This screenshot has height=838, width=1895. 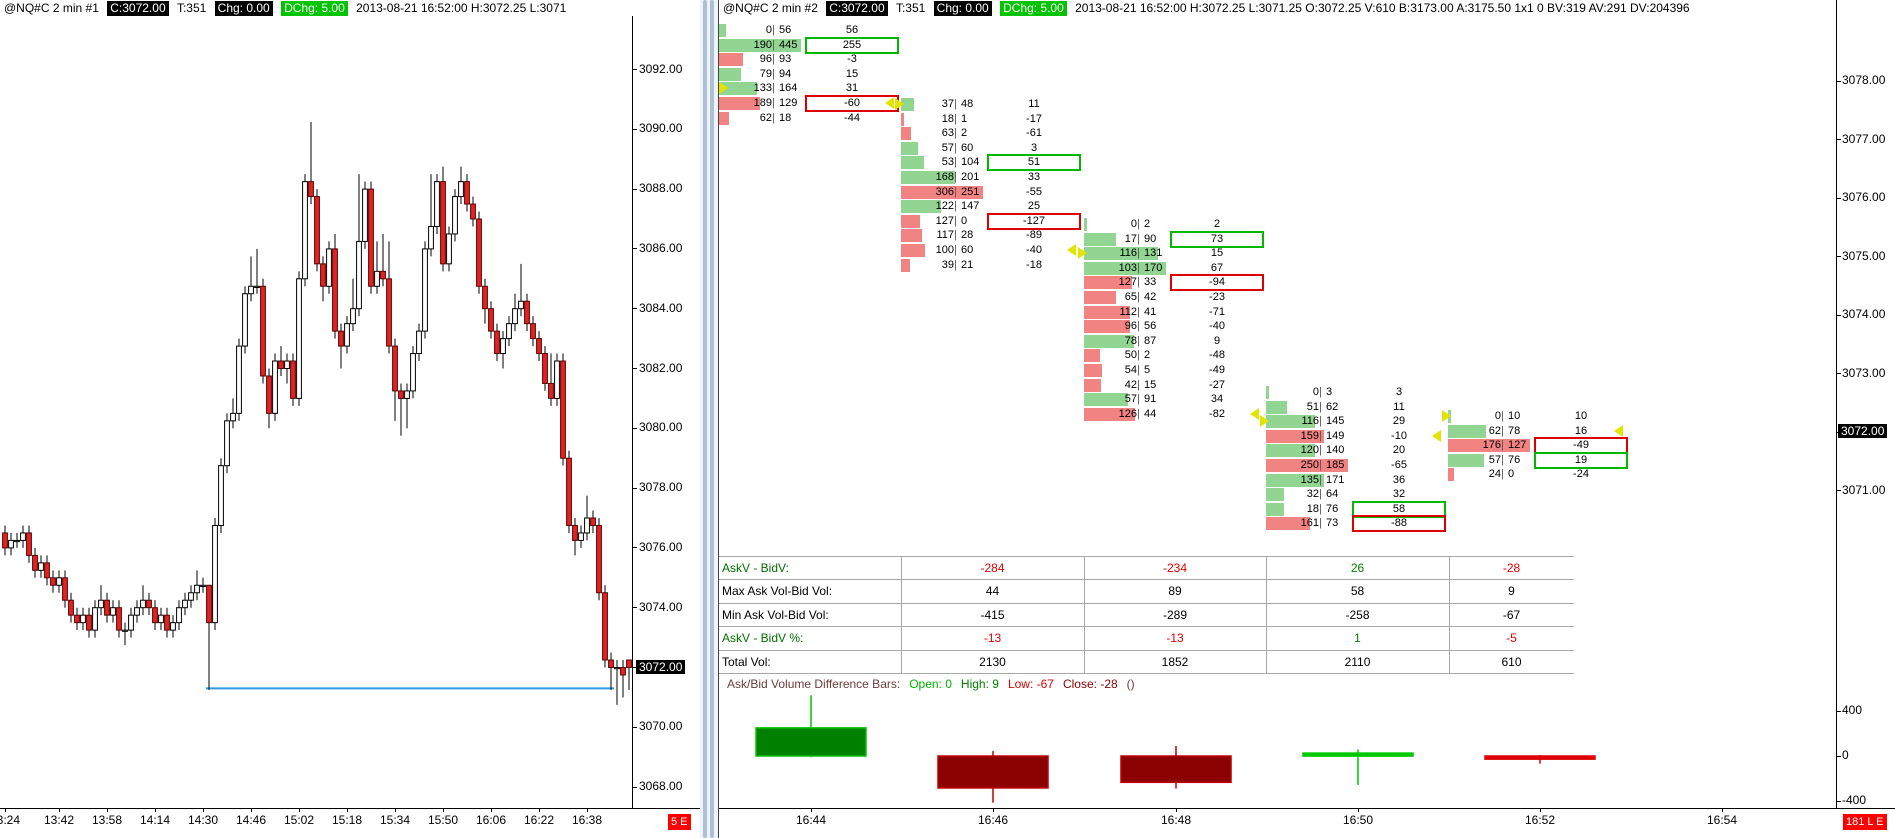 I want to click on ask-volume: 21, so click(x=967, y=264).